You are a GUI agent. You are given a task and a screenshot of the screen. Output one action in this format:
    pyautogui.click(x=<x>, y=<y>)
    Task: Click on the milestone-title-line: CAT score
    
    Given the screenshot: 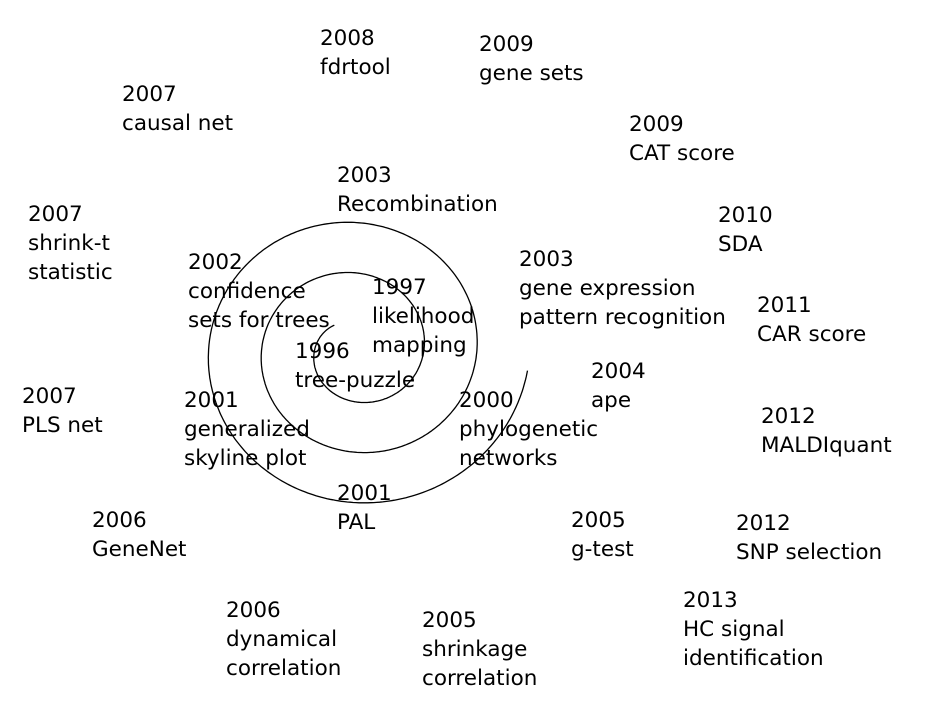 What is the action you would take?
    pyautogui.click(x=682, y=153)
    